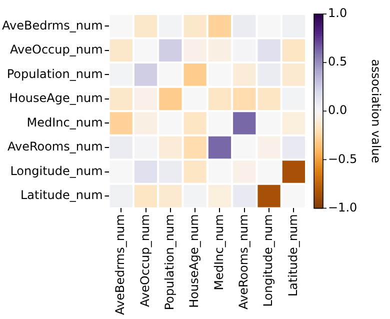  Describe the element at coordinates (52, 25) in the screenshot. I see `y-tick-label: AveBedrms_num` at that location.